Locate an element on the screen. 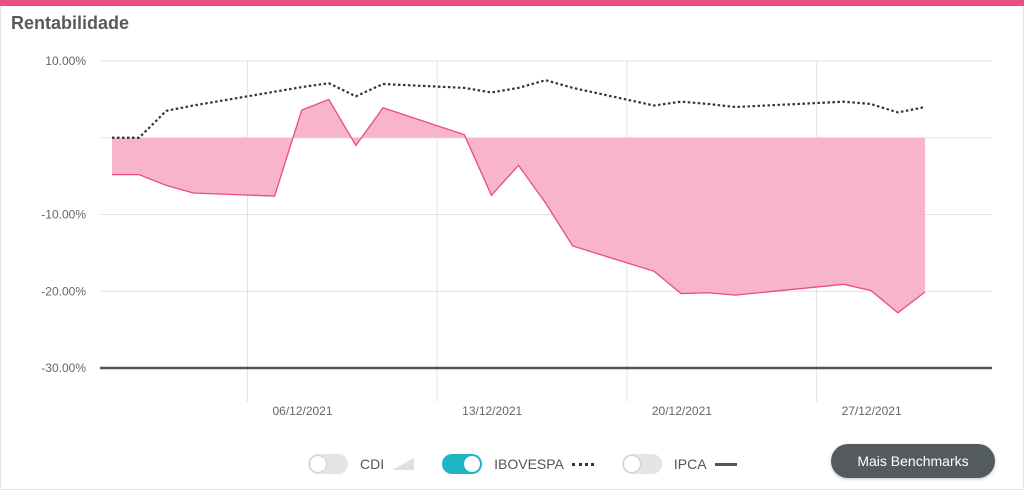 This screenshot has height=491, width=1024. legend-label-ipca: IPCA is located at coordinates (690, 464).